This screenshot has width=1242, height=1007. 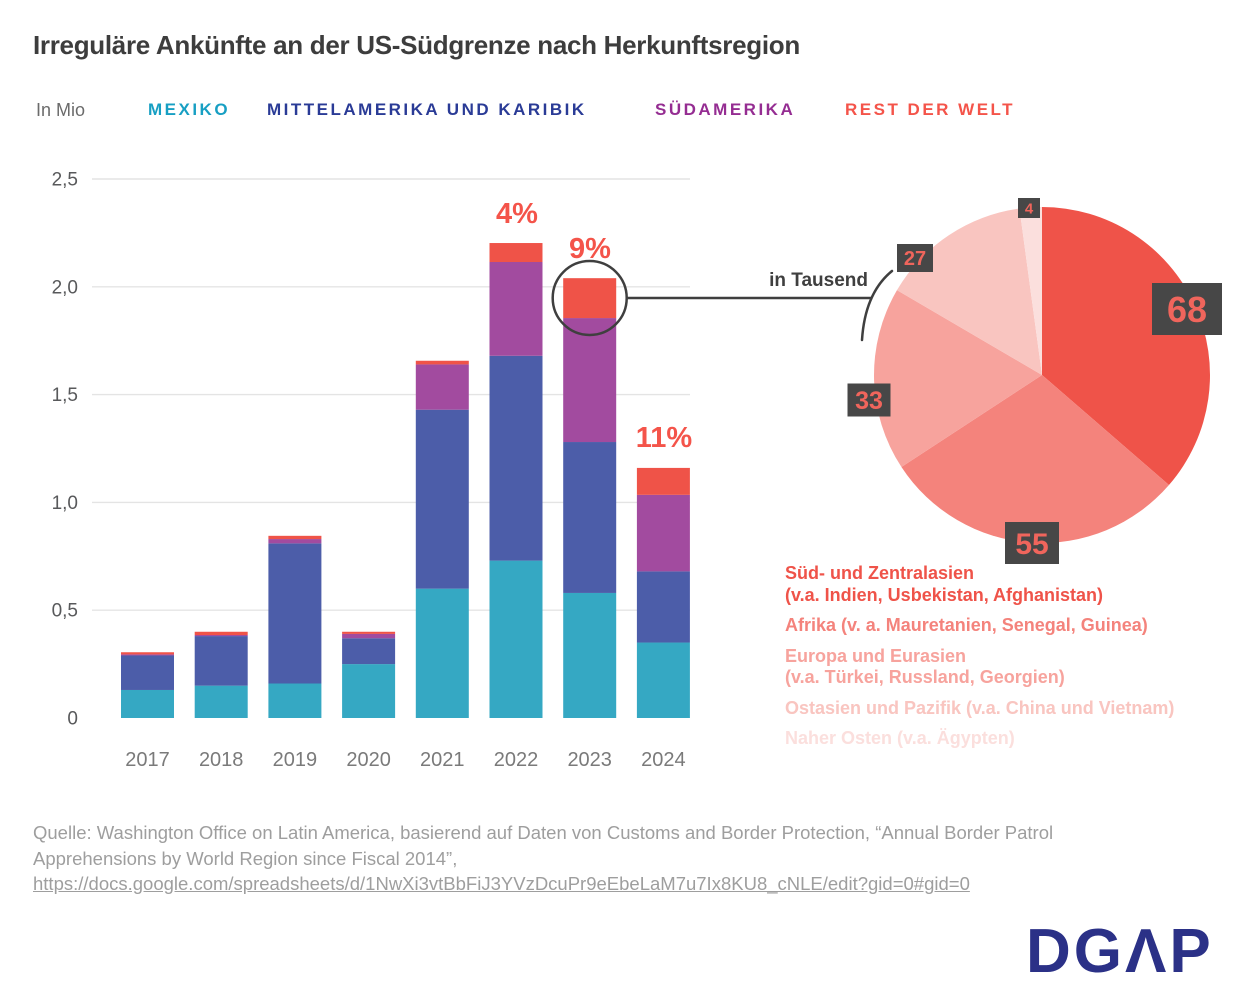 What do you see at coordinates (295, 700) in the screenshot?
I see `bar-segment-2019-mexiko` at bounding box center [295, 700].